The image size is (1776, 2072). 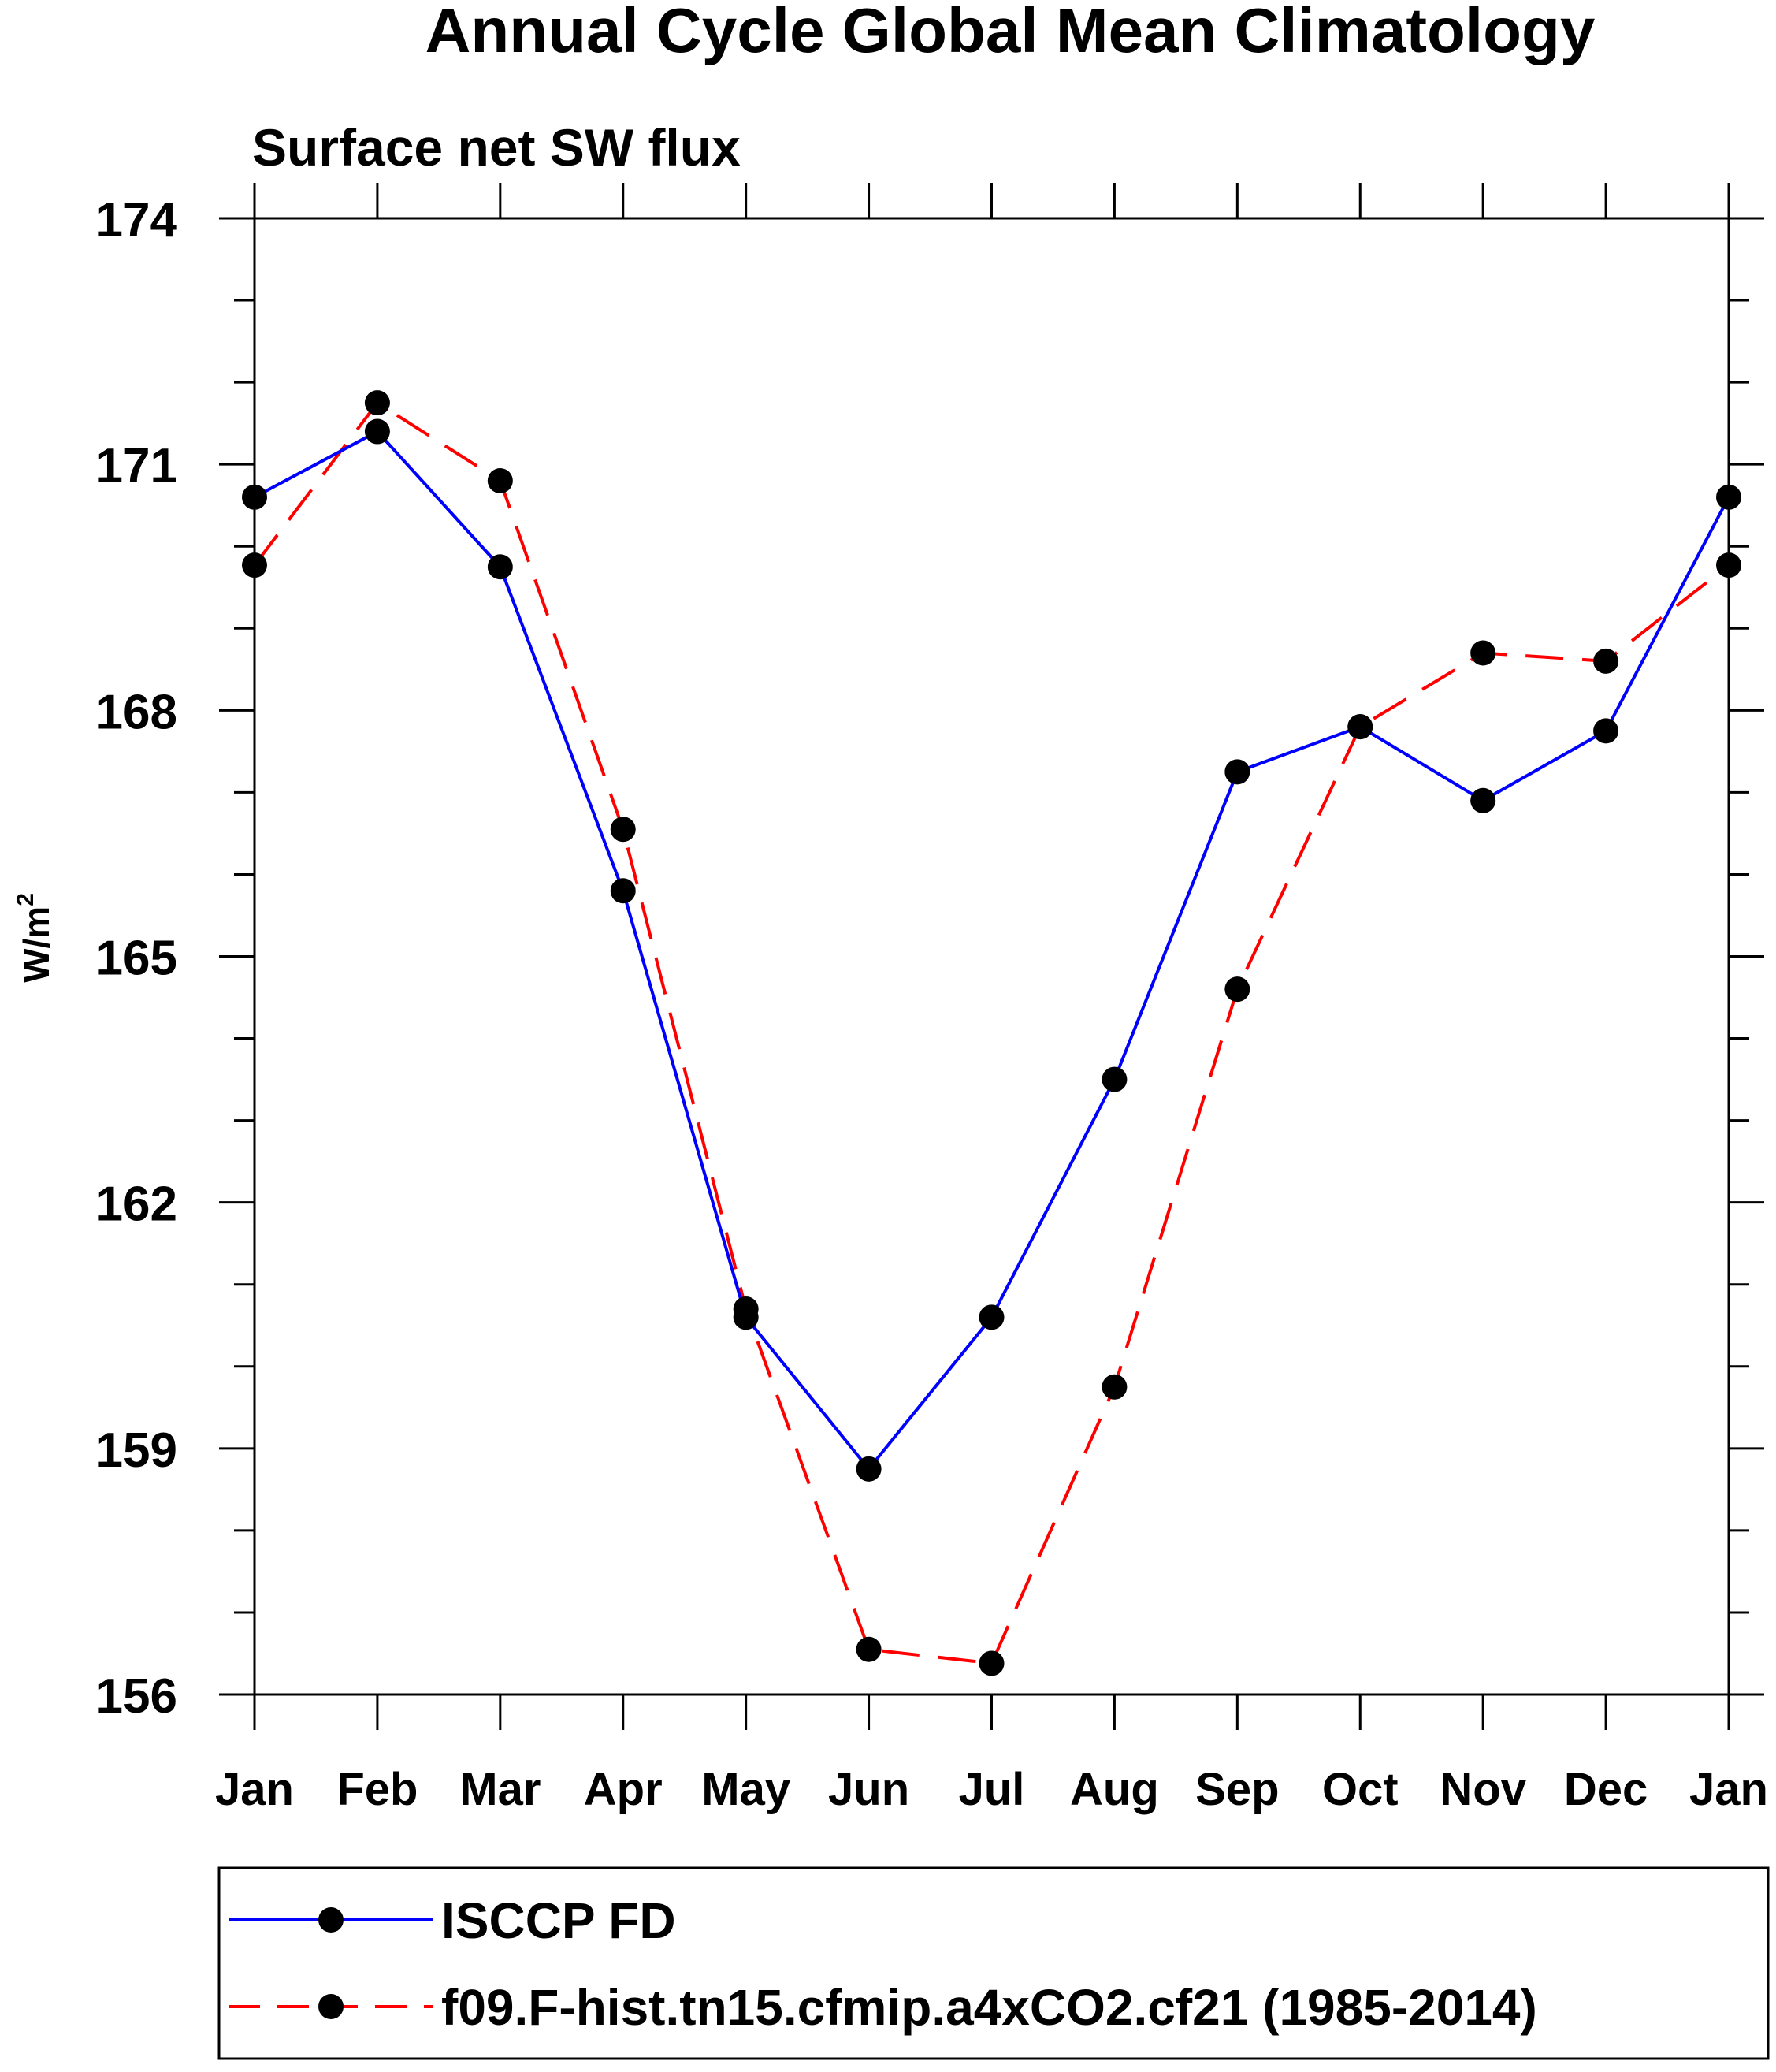 What do you see at coordinates (745, 1790) in the screenshot?
I see `x-tick-label: May` at bounding box center [745, 1790].